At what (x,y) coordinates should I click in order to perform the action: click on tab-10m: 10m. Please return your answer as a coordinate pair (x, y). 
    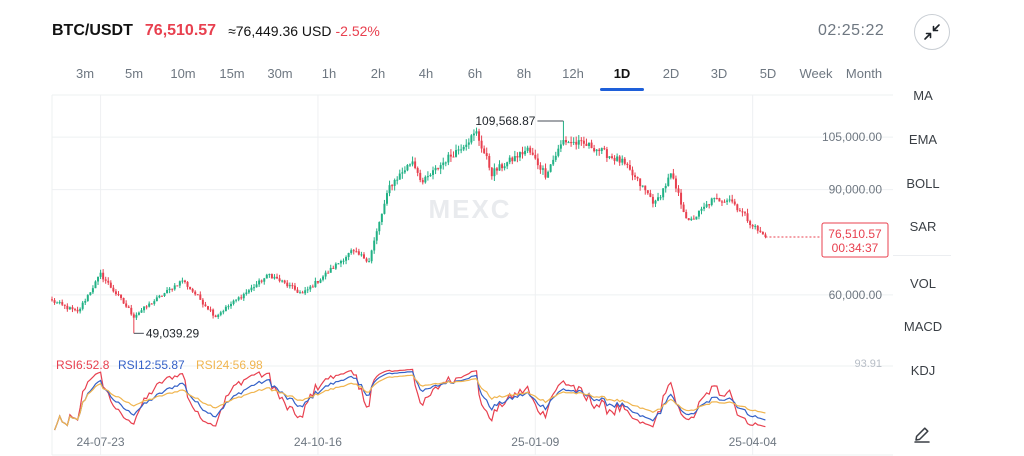
    Looking at the image, I should click on (183, 73).